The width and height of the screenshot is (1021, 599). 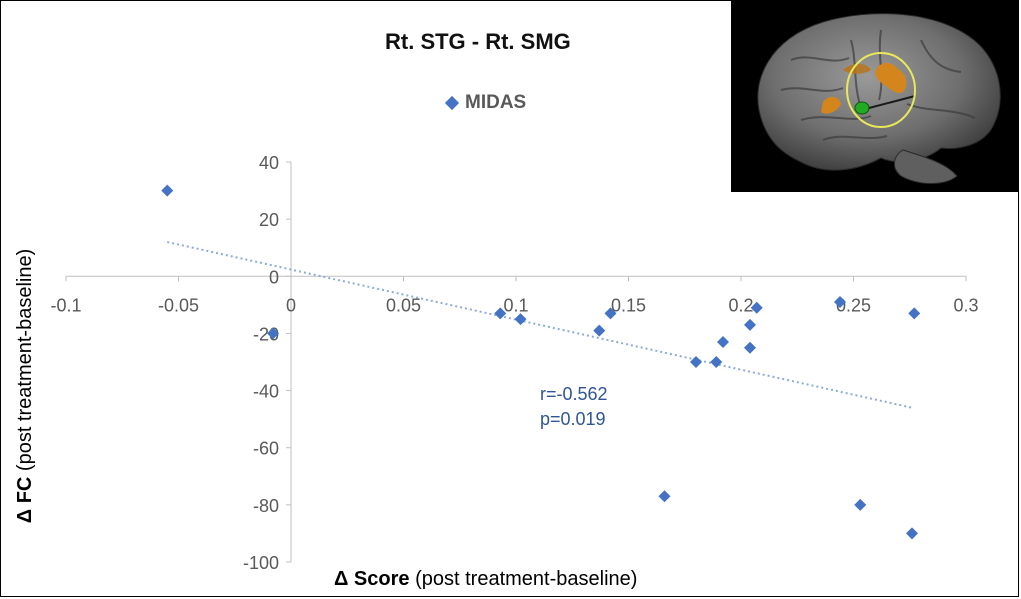 I want to click on legend: MIDAS, so click(x=485, y=103).